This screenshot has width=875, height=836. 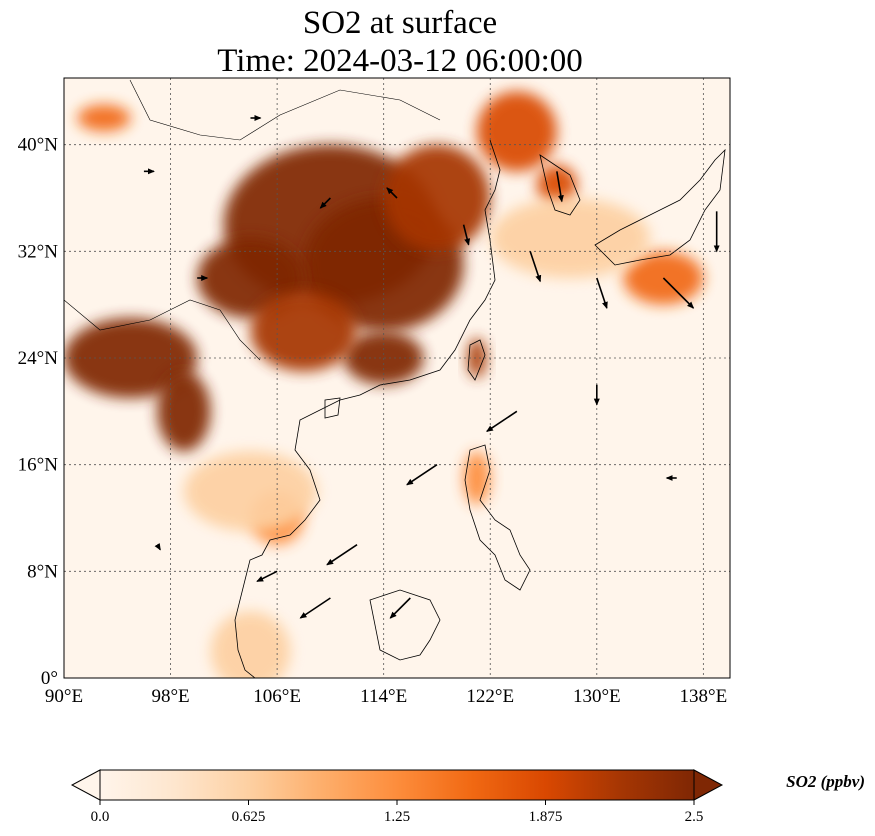 I want to click on lon-tick-label: 98°E, so click(x=170, y=696).